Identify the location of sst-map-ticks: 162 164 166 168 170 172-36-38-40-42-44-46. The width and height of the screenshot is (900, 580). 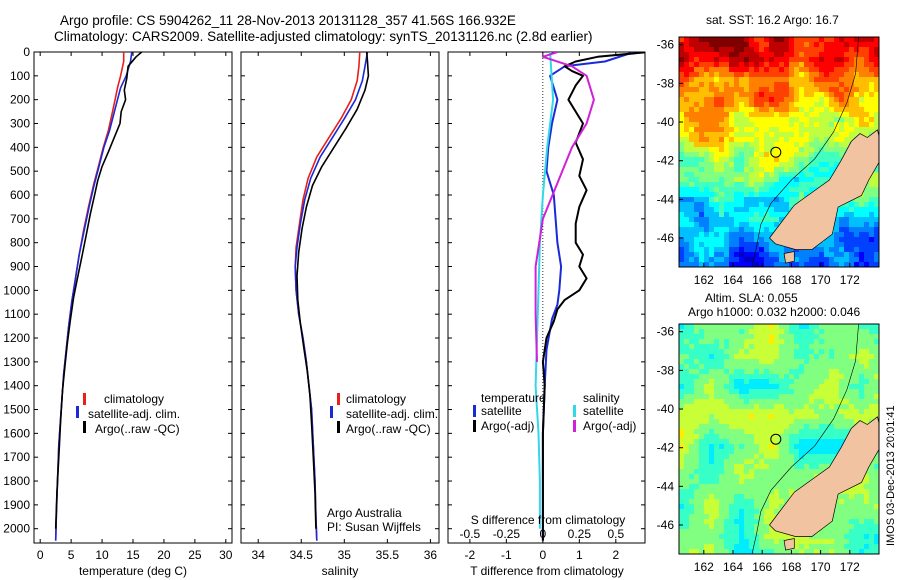
(758, 162).